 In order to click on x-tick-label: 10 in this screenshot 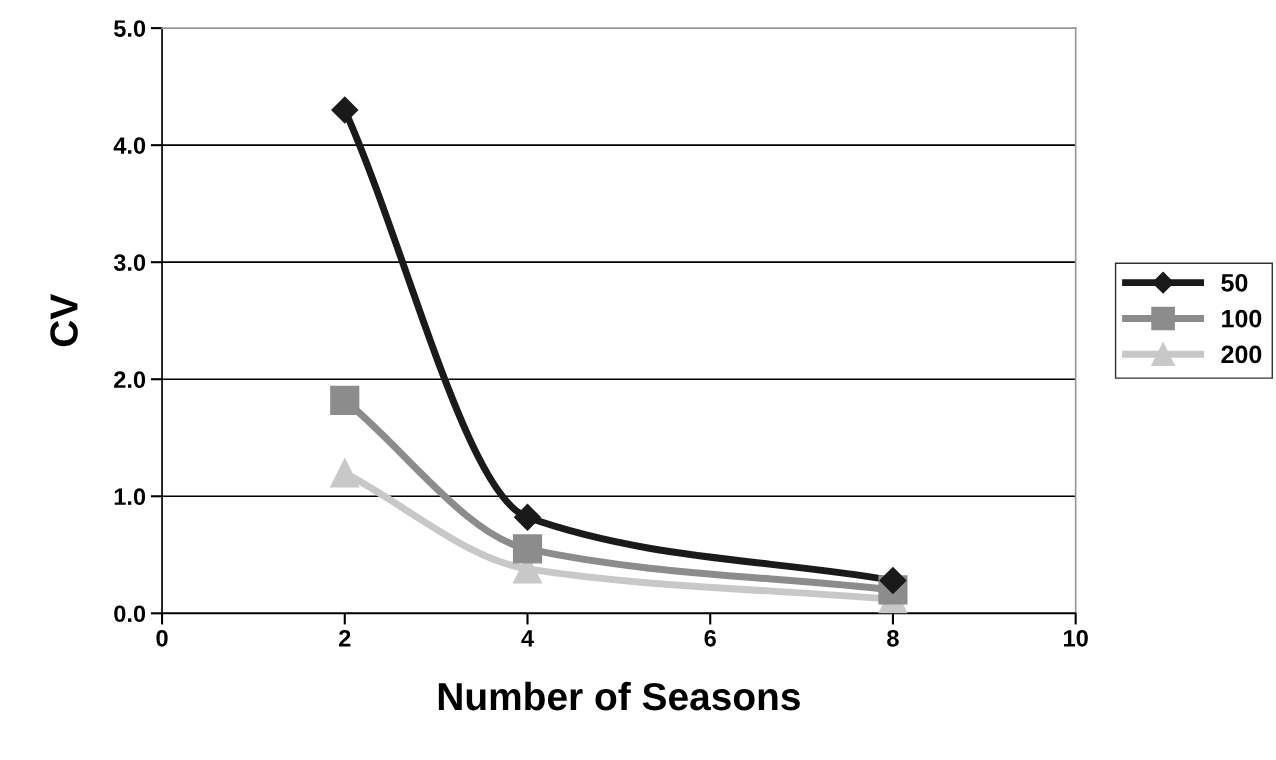, I will do `click(1076, 638)`.